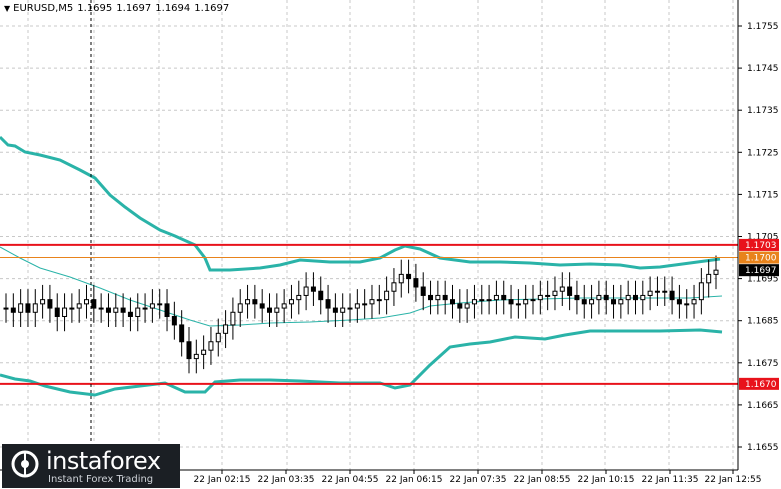 This screenshot has width=781, height=489. What do you see at coordinates (763, 111) in the screenshot?
I see `price-tick-label: 1.1735` at bounding box center [763, 111].